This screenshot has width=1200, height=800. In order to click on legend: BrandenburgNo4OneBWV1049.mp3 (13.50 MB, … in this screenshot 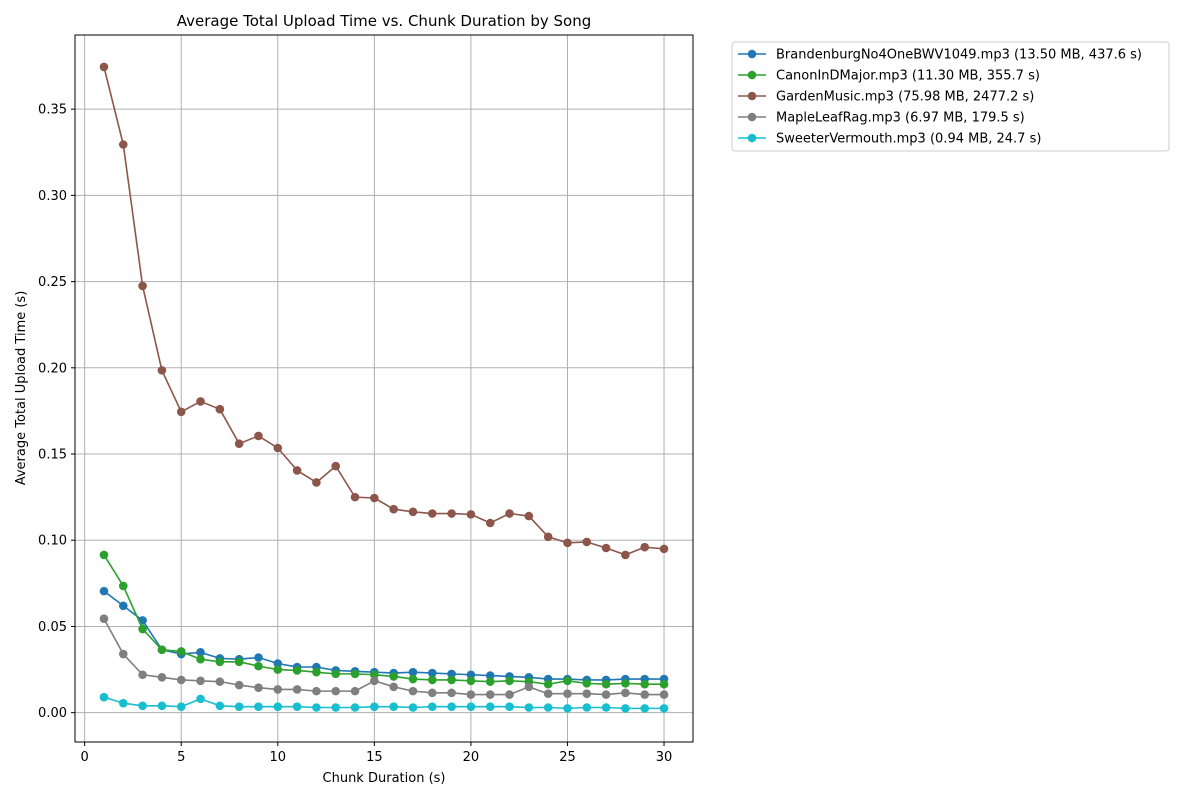, I will do `click(950, 96)`.